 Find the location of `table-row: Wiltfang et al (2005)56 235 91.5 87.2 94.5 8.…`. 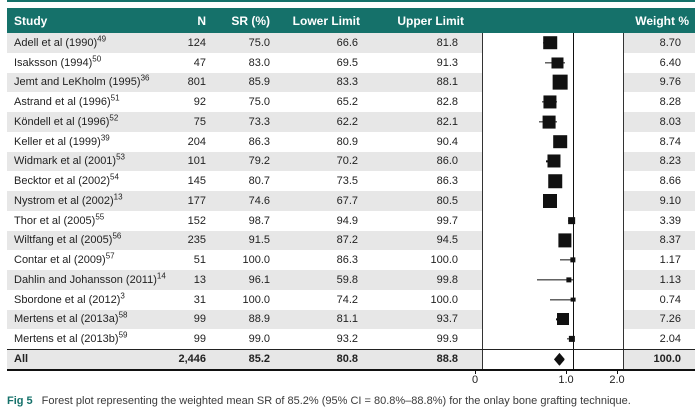

table-row: Wiltfang et al (2005)56 235 91.5 87.2 94.5 8.… is located at coordinates (351, 240).